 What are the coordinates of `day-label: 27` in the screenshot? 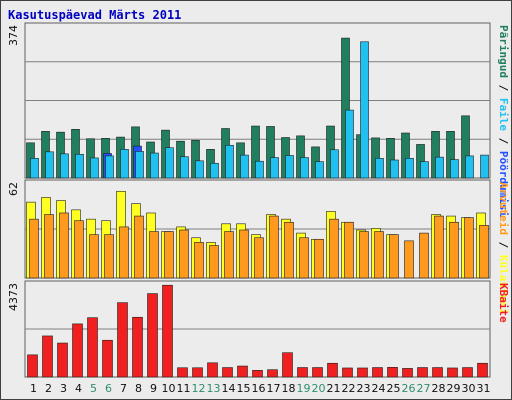 It's located at (424, 388).